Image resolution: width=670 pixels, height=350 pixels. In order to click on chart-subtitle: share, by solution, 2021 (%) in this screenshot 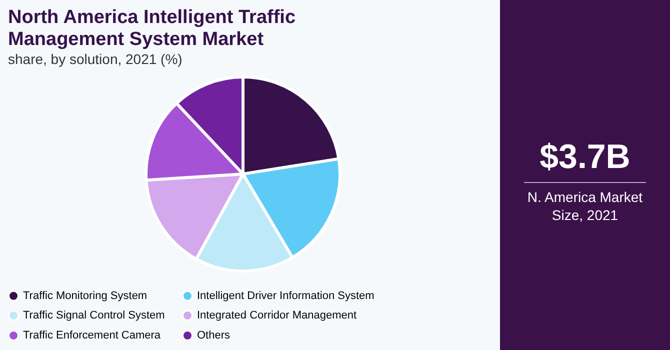, I will do `click(95, 59)`.